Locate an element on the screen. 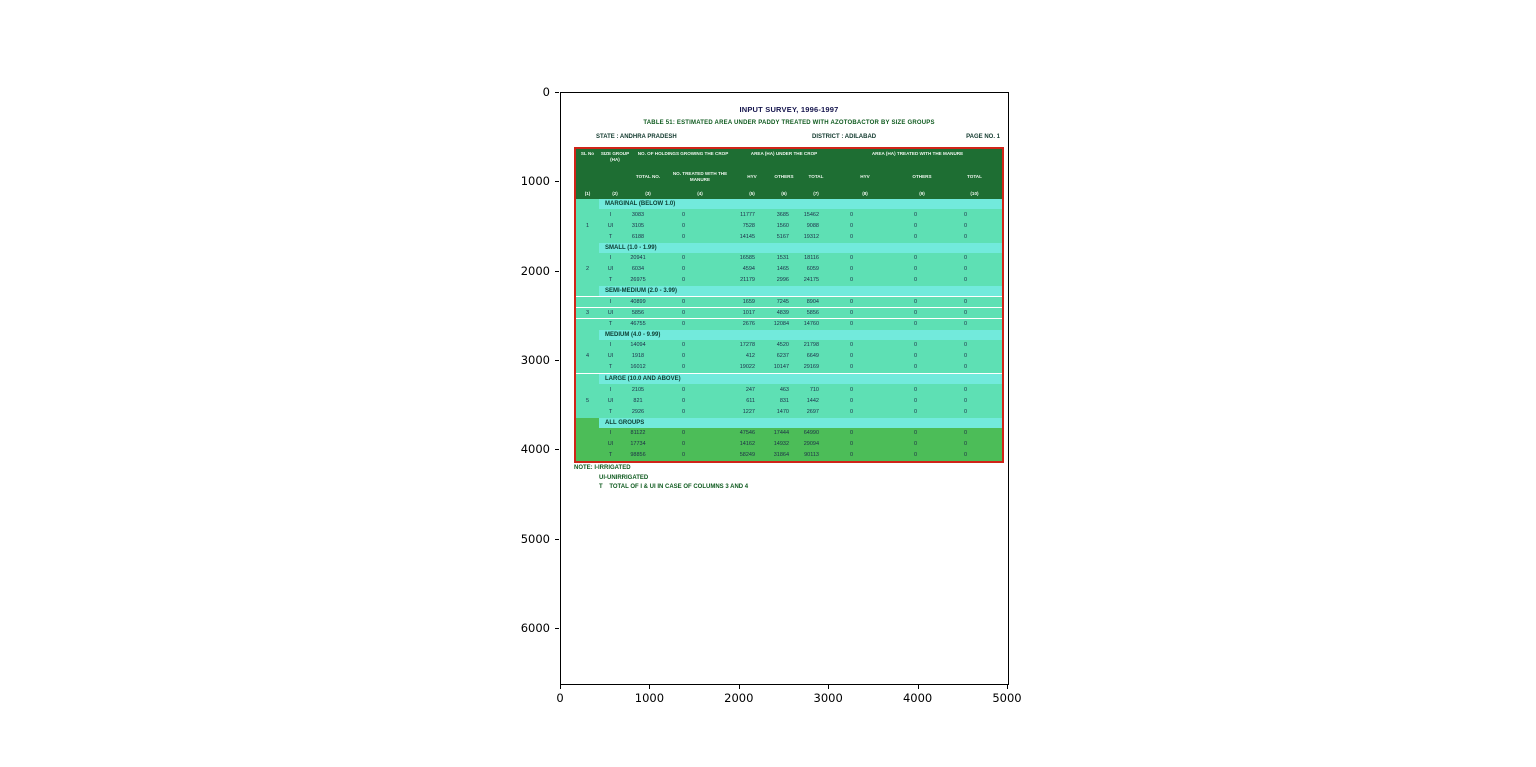 This screenshot has width=1536, height=767. page-title: INPUT SURVEY, 1996-1997 is located at coordinates (789, 109).